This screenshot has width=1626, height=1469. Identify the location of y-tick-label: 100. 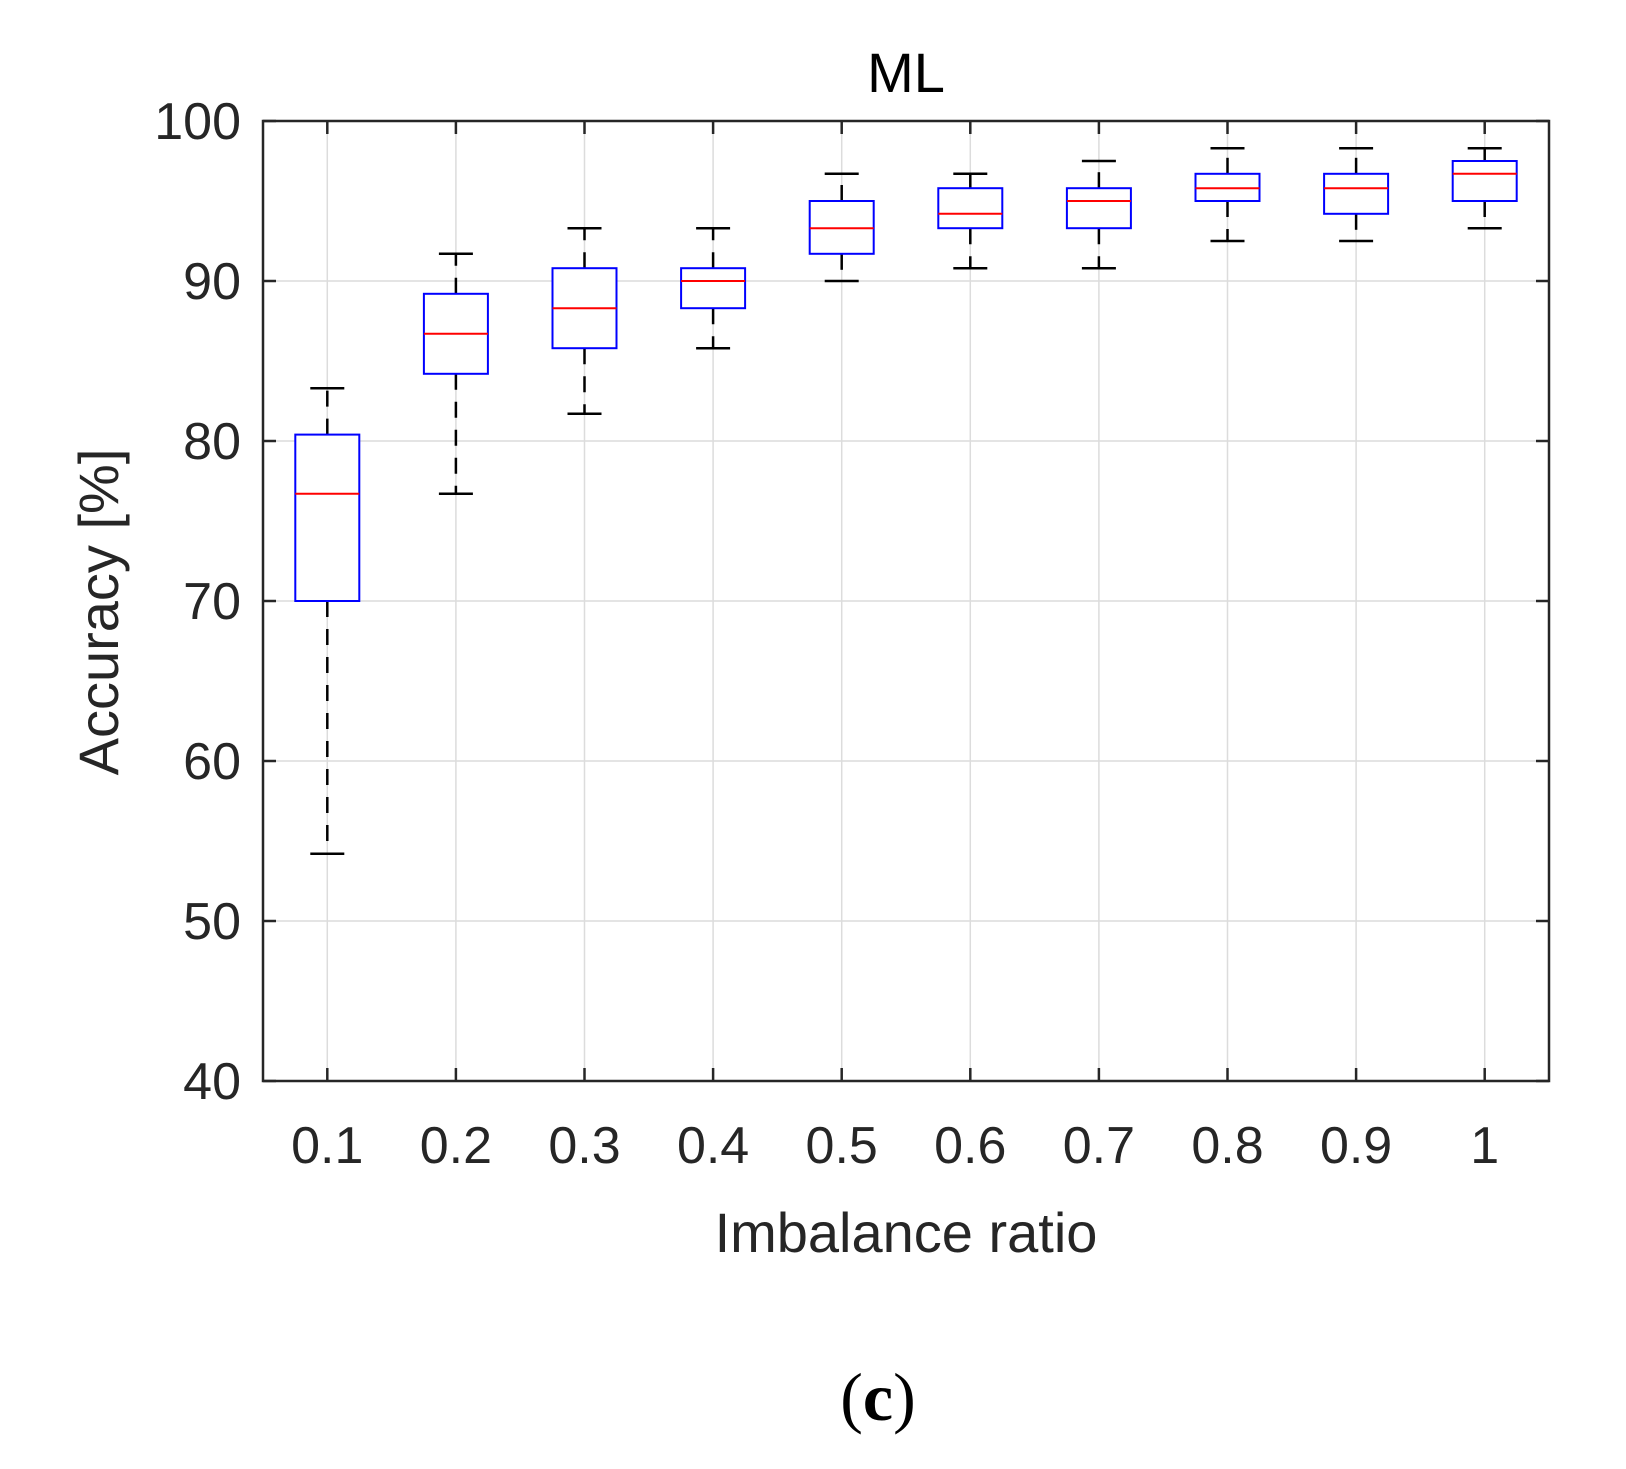
(197, 122).